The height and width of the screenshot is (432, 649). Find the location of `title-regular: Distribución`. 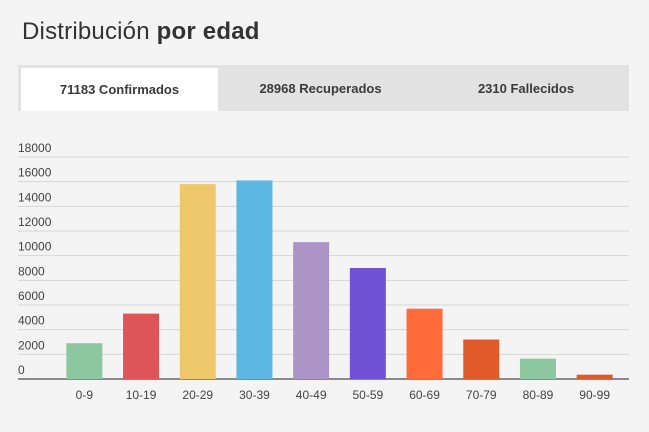

title-regular: Distribución is located at coordinates (89, 31).